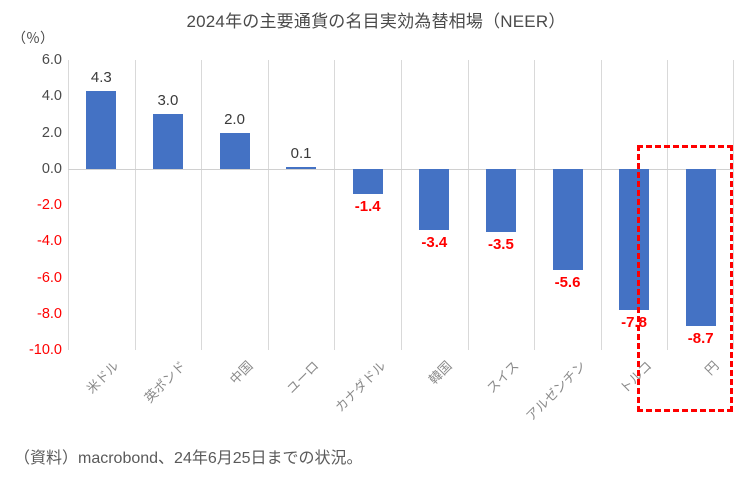  I want to click on zero-baseline, so click(401, 169).